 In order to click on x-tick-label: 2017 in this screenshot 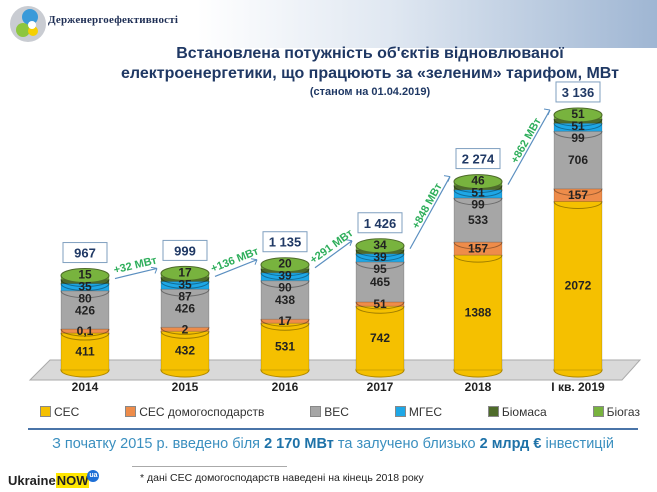, I will do `click(380, 387)`.